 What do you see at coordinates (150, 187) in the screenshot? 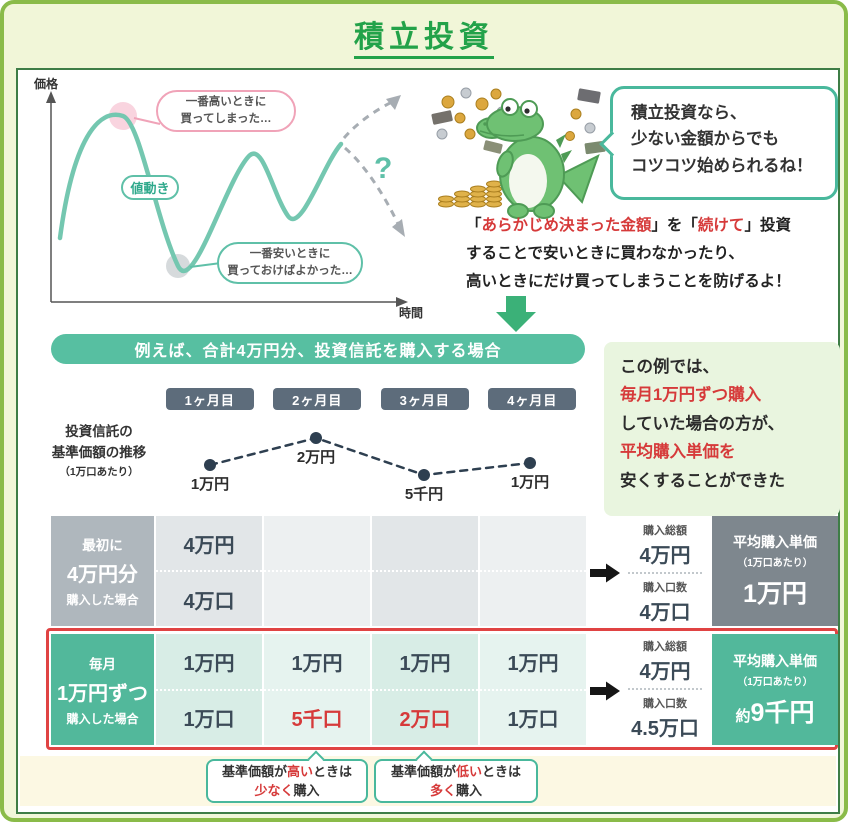
I see `price-movement-label: 値動き` at bounding box center [150, 187].